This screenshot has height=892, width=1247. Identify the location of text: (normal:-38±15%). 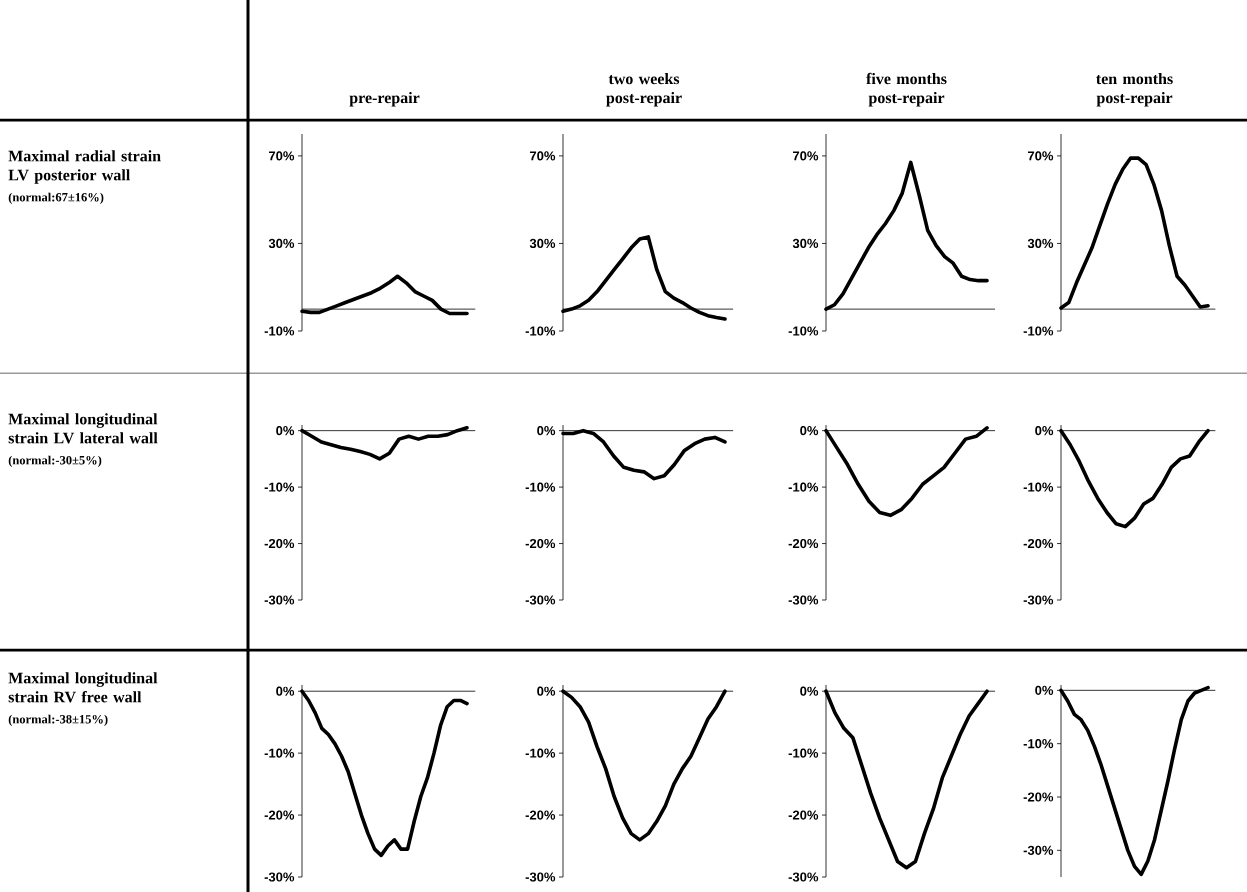
(58, 720).